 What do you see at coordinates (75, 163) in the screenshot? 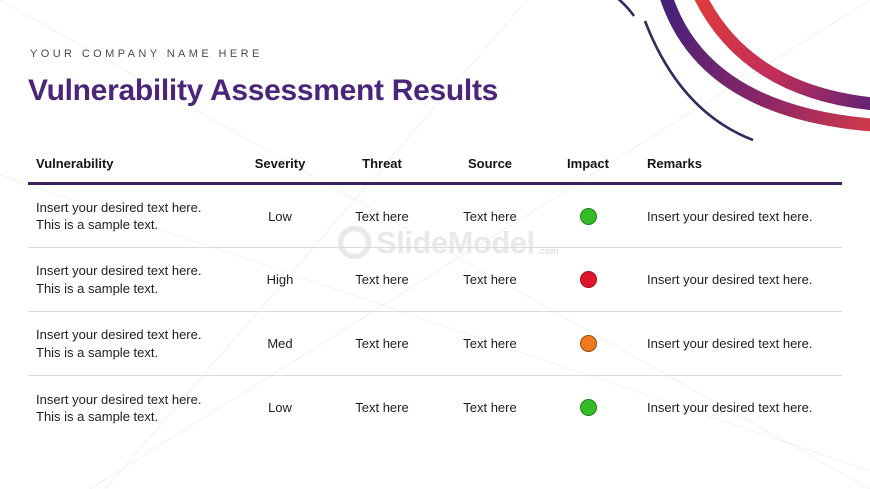
I see `column-header-vulnerability: Vulnerability` at bounding box center [75, 163].